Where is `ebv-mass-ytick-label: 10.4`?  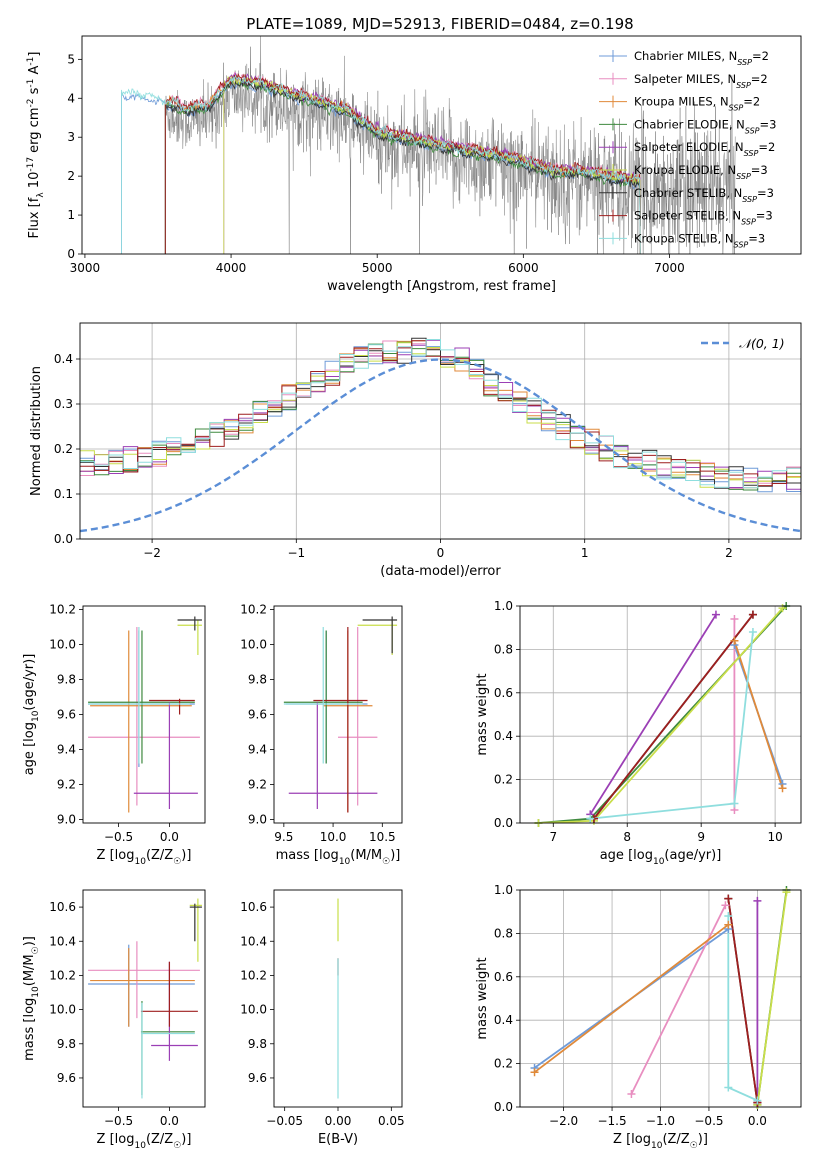
ebv-mass-ytick-label: 10.4 is located at coordinates (253, 941).